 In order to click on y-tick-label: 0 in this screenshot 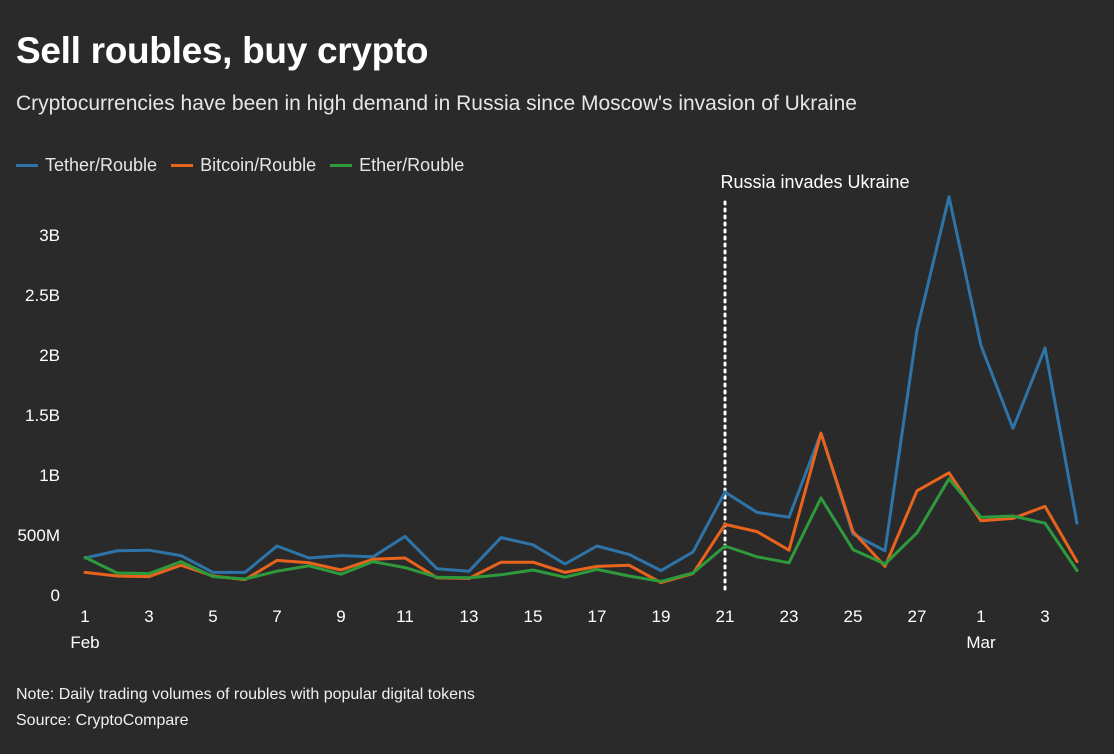, I will do `click(55, 595)`.